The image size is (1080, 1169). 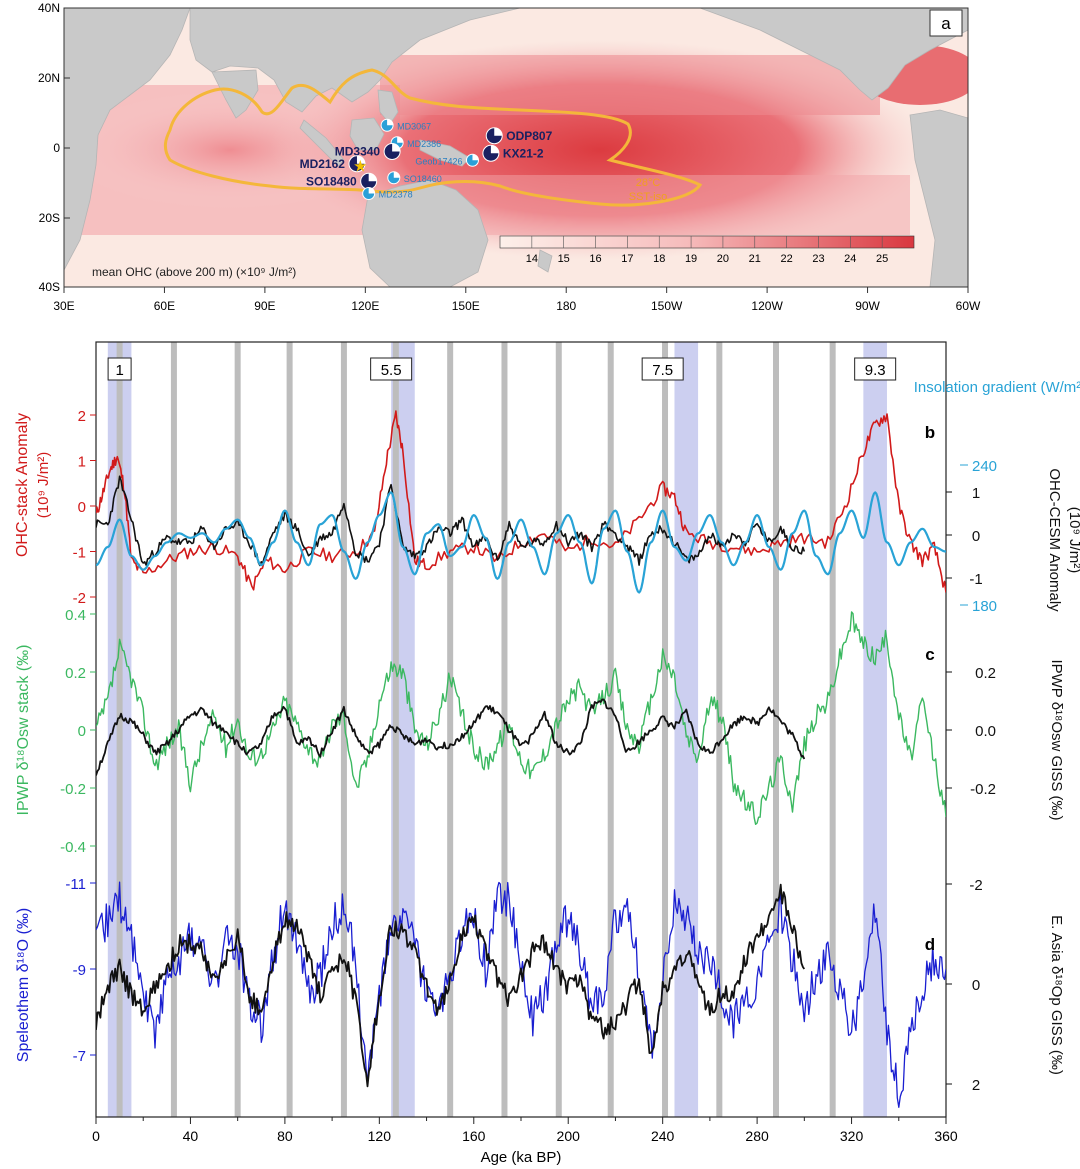 What do you see at coordinates (264, 306) in the screenshot?
I see `lon-label: 90E` at bounding box center [264, 306].